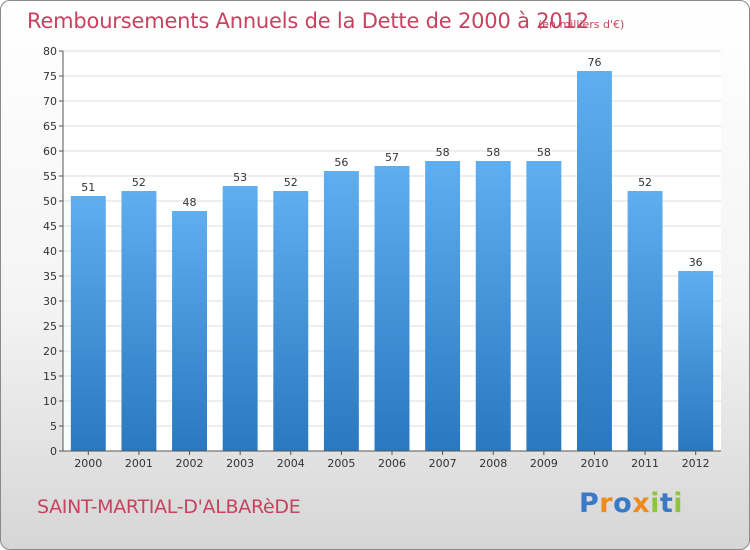 The image size is (750, 550). What do you see at coordinates (50, 176) in the screenshot?
I see `y-tick-label: 55` at bounding box center [50, 176].